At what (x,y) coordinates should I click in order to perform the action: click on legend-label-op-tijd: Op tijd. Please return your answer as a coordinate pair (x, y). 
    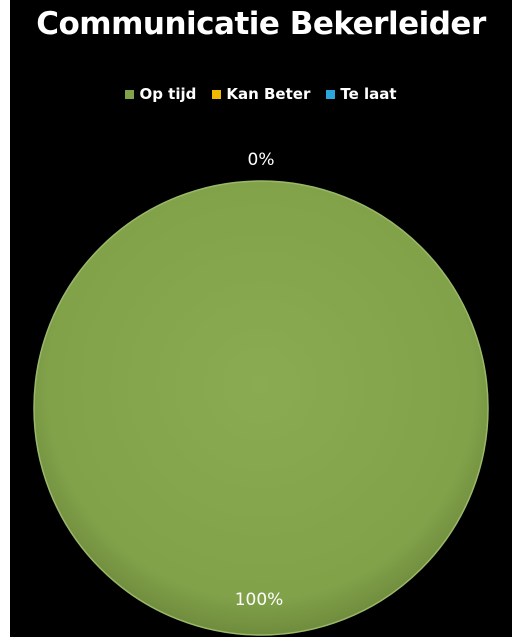
    Looking at the image, I should click on (168, 94).